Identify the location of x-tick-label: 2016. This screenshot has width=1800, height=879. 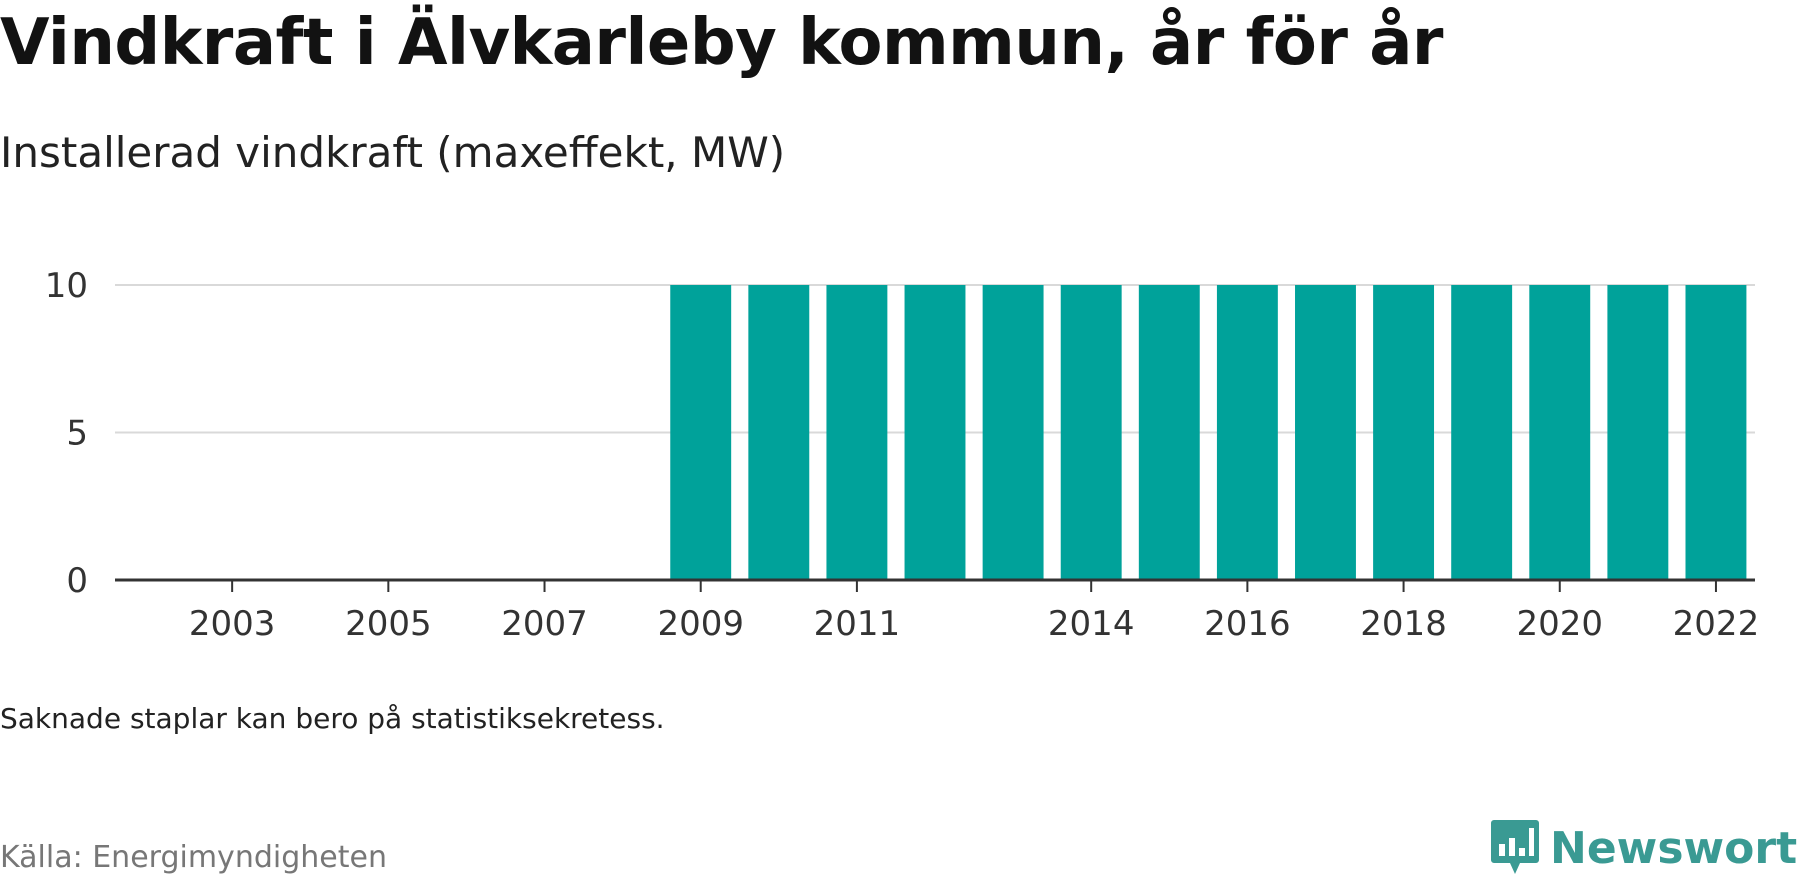
(1247, 624).